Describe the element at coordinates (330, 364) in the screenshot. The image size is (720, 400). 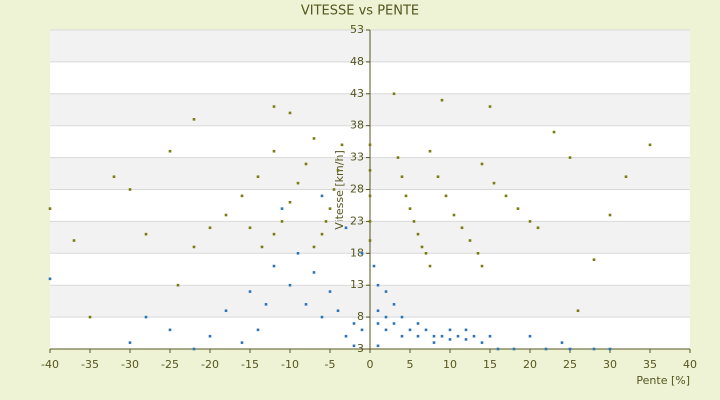
I see `x-tick-label: -5` at that location.